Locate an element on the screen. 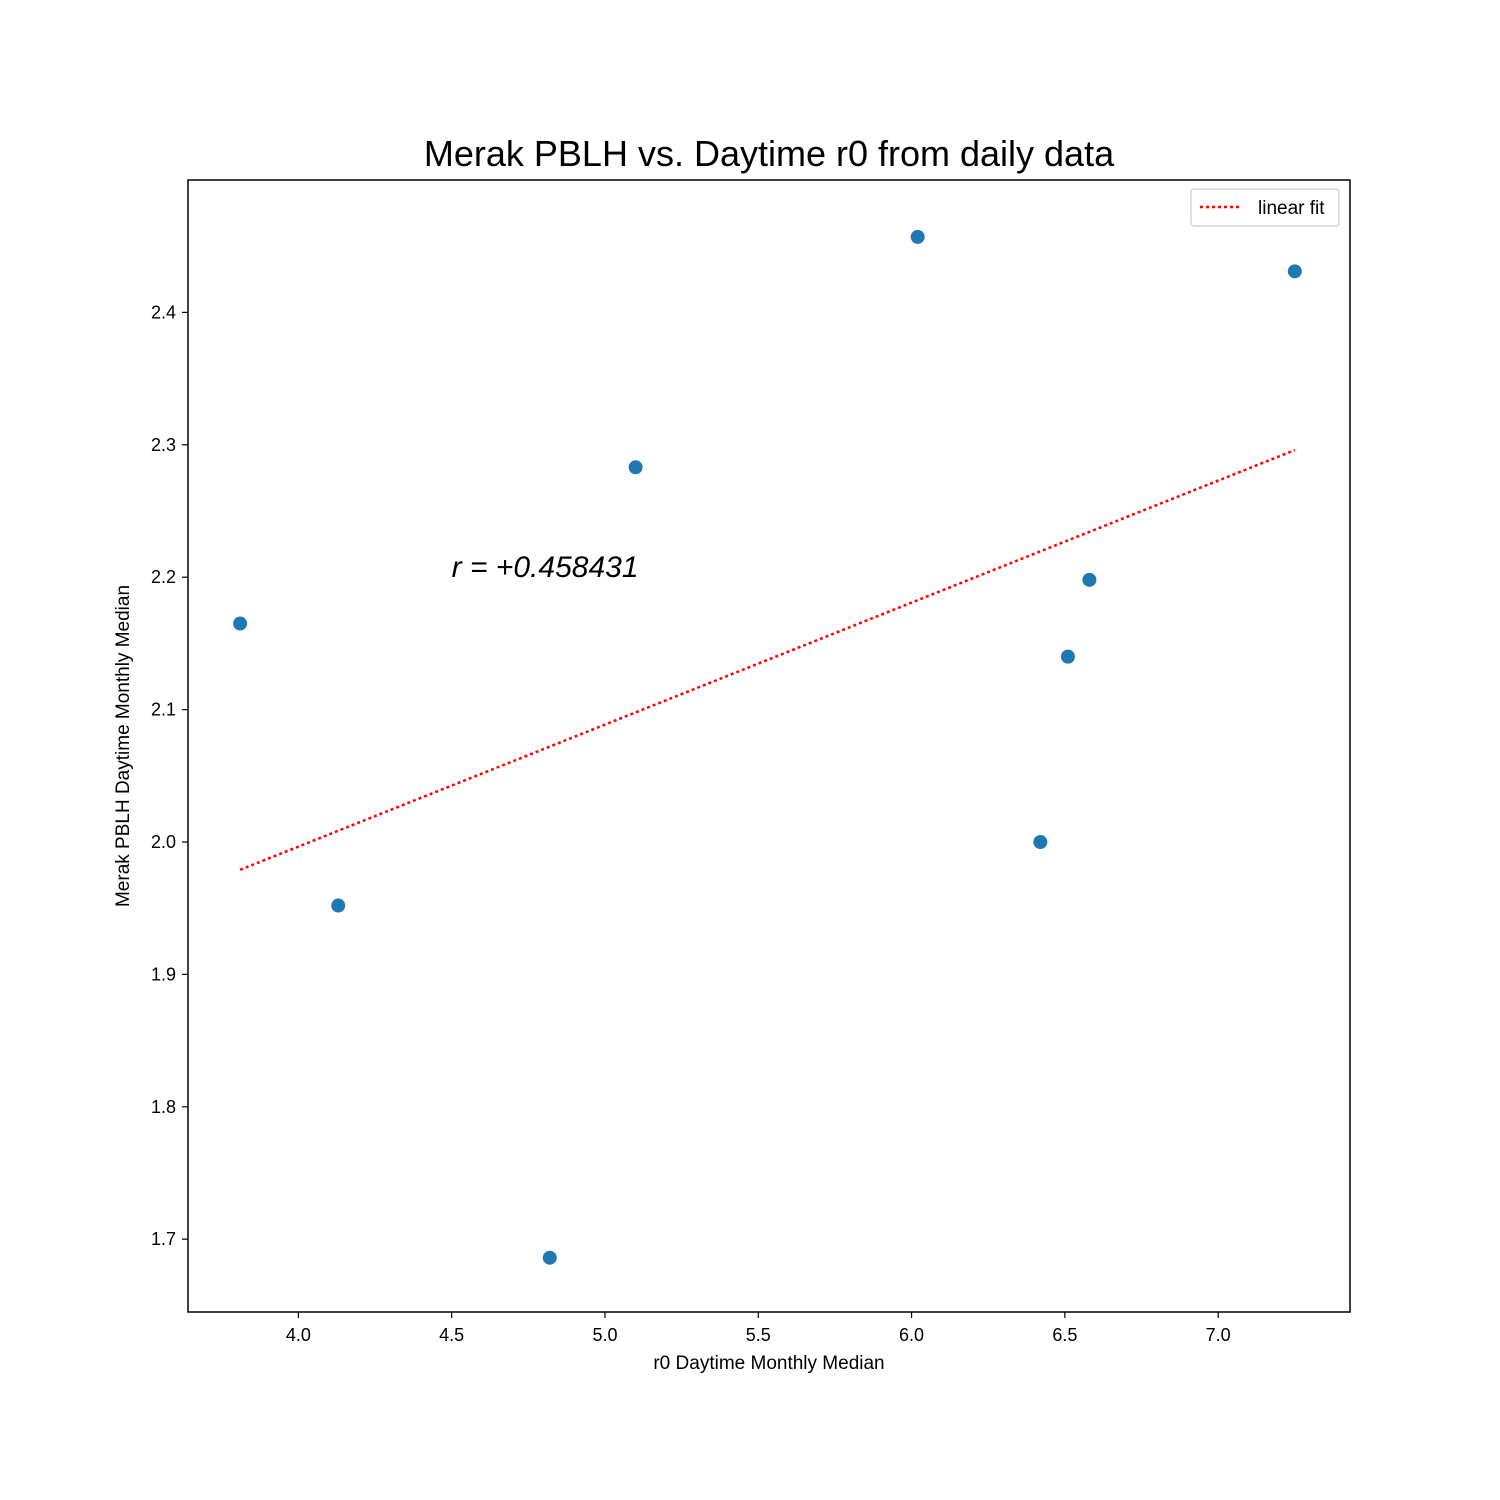 This screenshot has height=1500, width=1500. y-tick-label: 2.1 is located at coordinates (163, 710).